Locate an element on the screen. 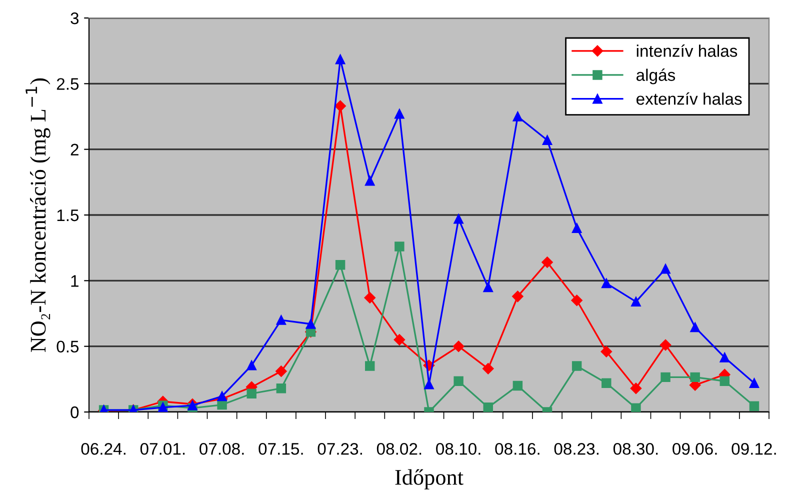  y-tick-label: 2.5 is located at coordinates (67, 84).